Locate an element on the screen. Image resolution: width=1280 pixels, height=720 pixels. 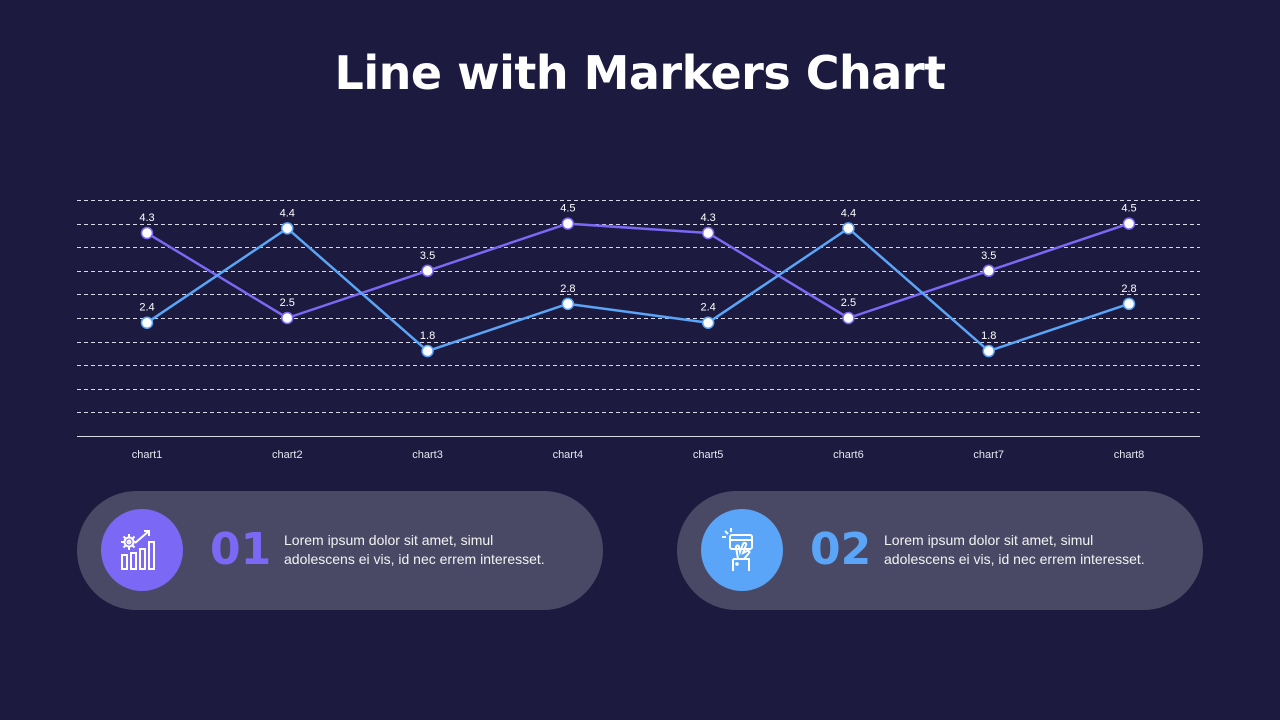
x-tick-label: chart7 is located at coordinates (988, 455).